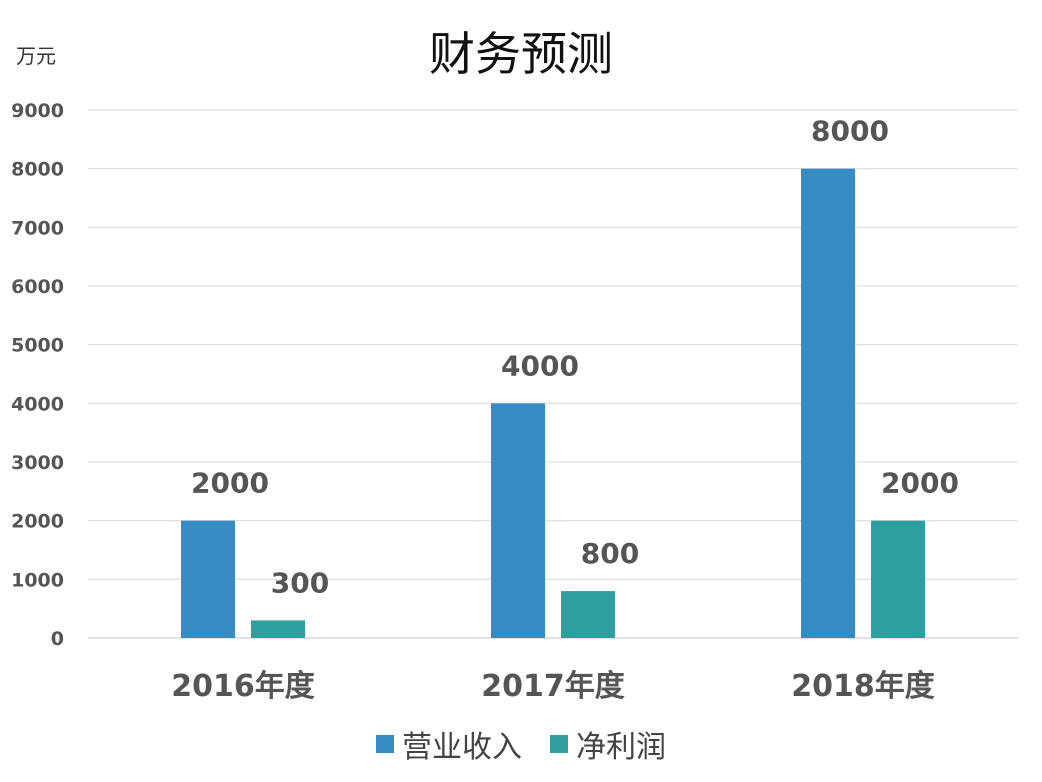 The width and height of the screenshot is (1042, 782). What do you see at coordinates (36, 56) in the screenshot?
I see `y-axis-unit-label: 万元` at bounding box center [36, 56].